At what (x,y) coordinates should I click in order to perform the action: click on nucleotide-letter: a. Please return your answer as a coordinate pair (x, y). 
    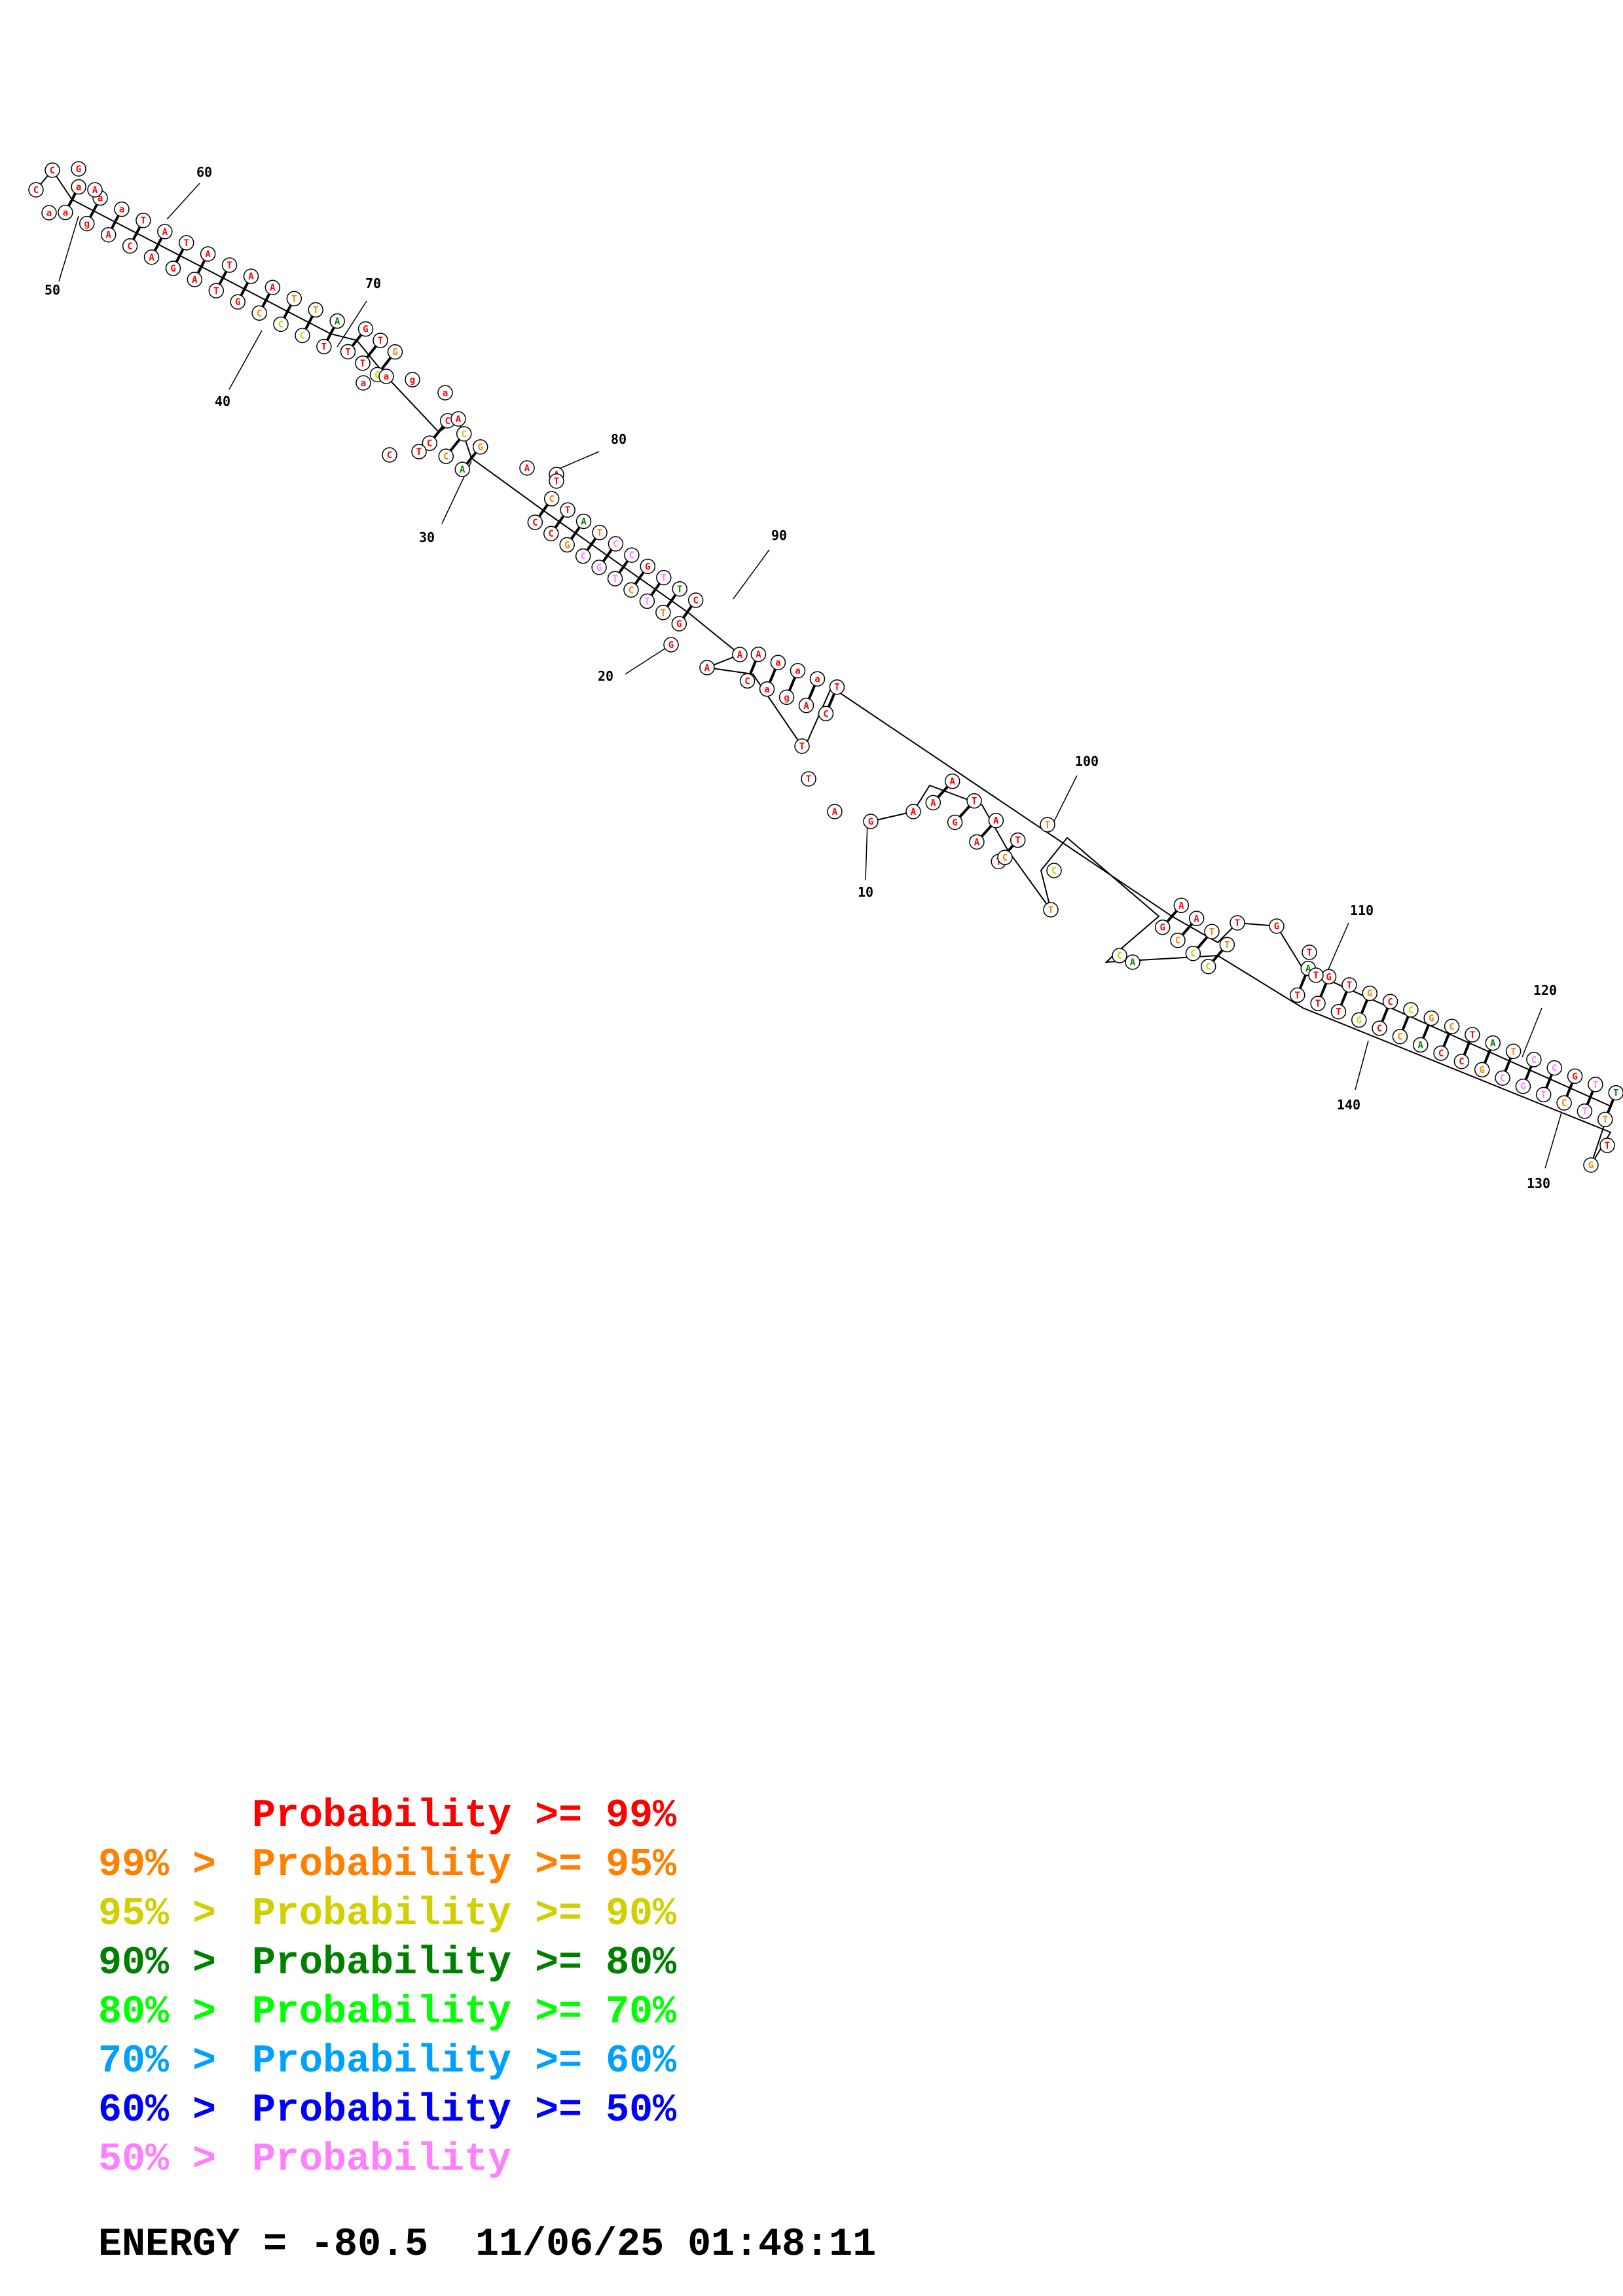
    Looking at the image, I should click on (78, 187).